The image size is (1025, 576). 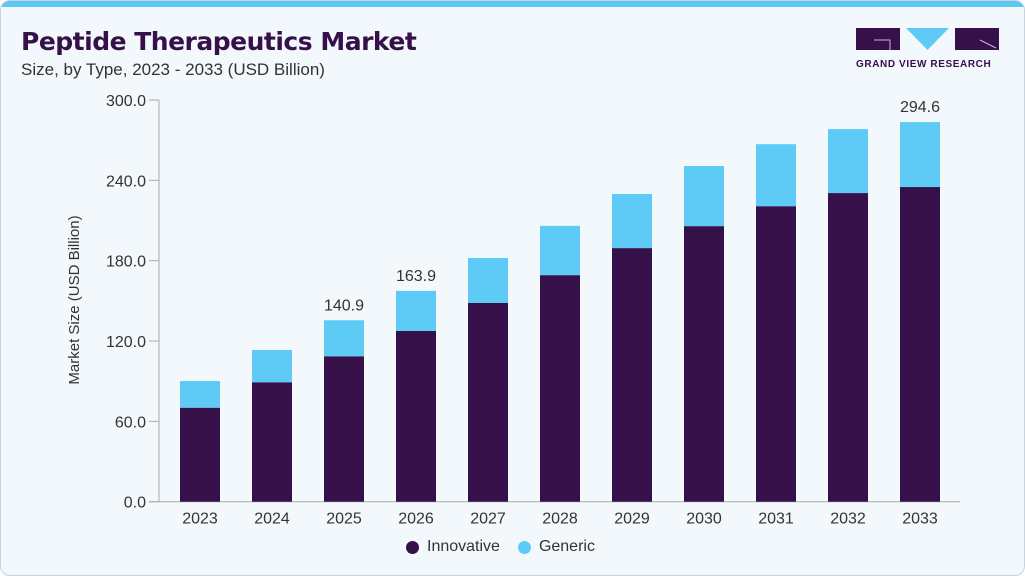 What do you see at coordinates (416, 310) in the screenshot?
I see `bar-generic-2026` at bounding box center [416, 310].